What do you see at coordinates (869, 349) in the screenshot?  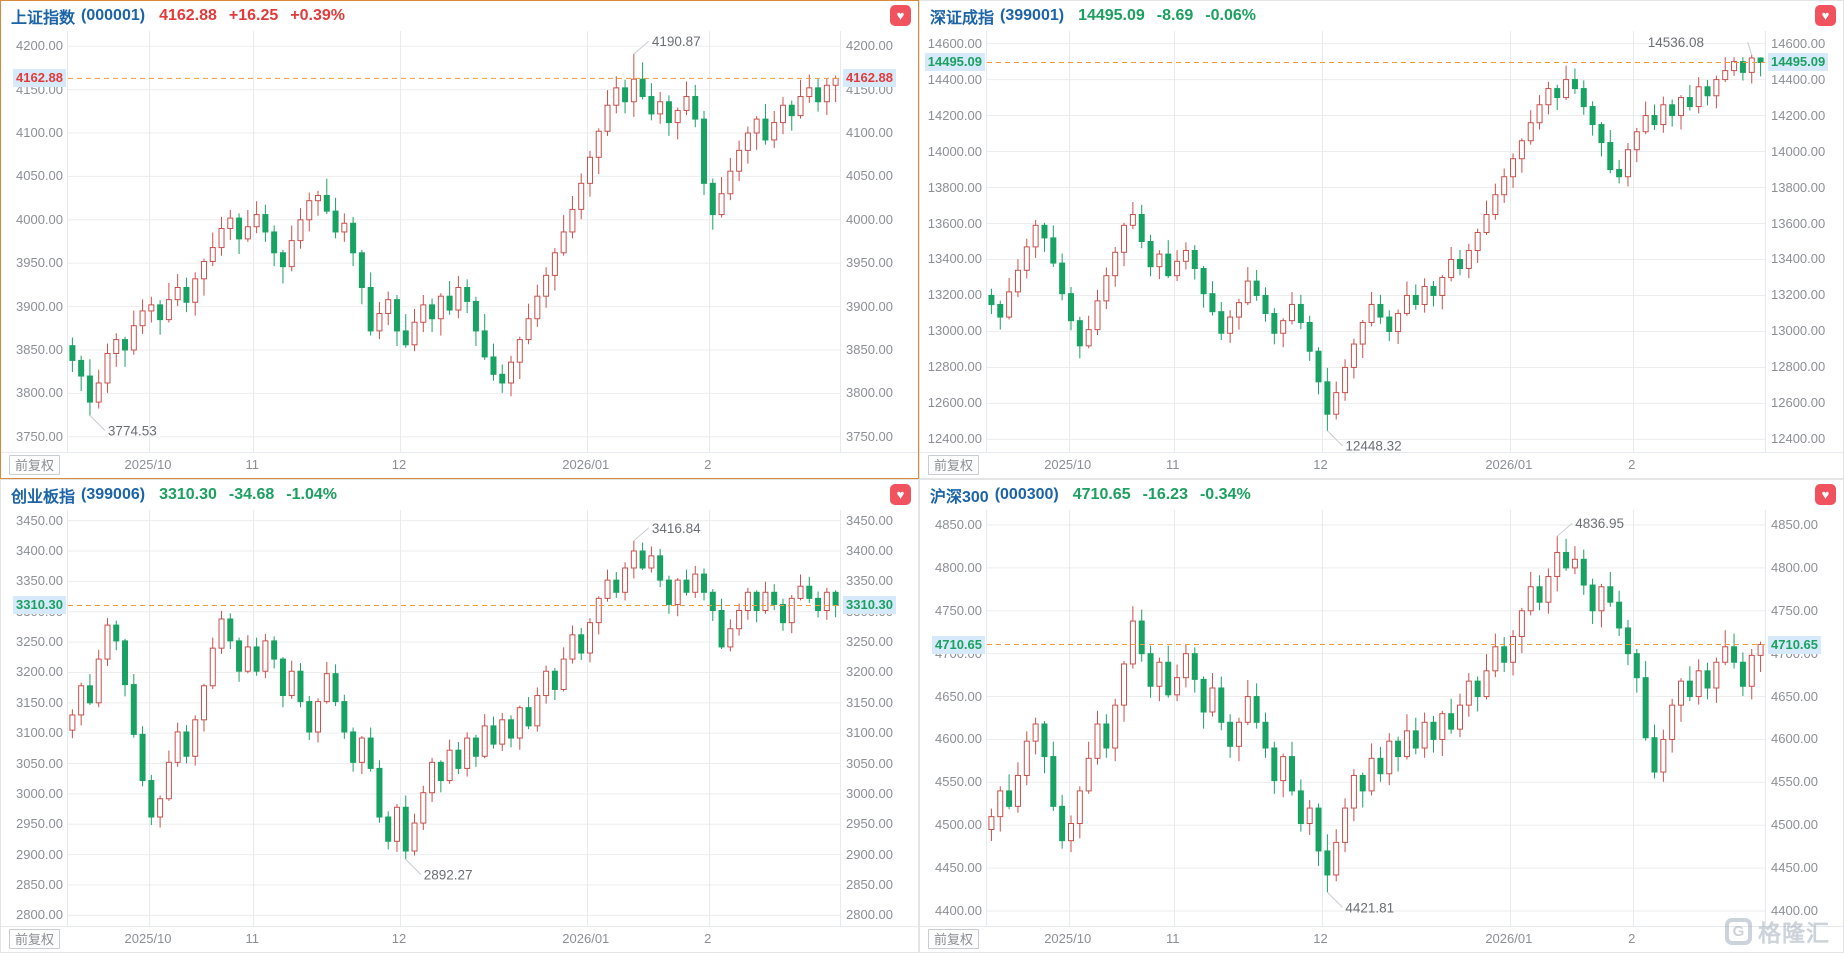 I see `y-axis-tick: 3850.00` at bounding box center [869, 349].